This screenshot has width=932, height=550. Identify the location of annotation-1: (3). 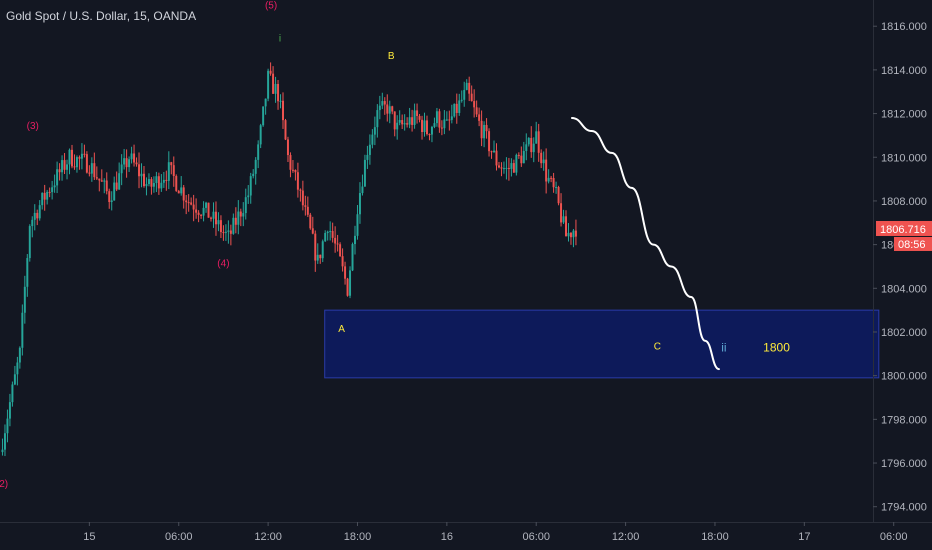
(33, 126).